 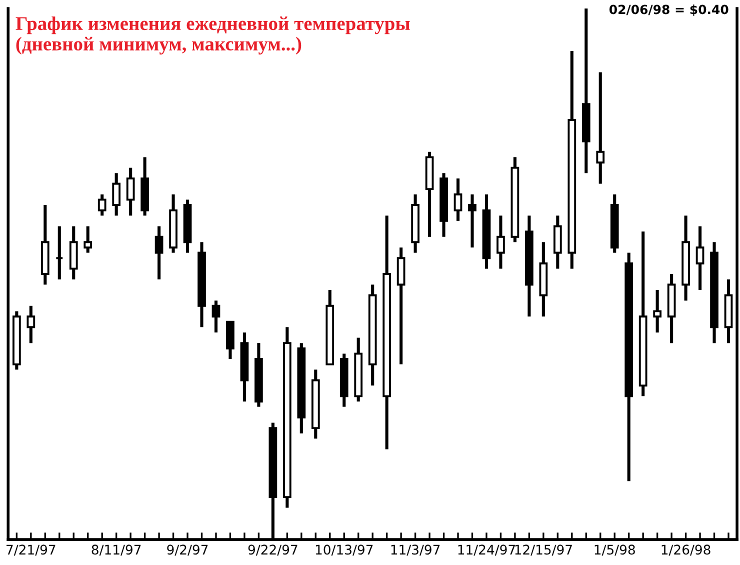 I want to click on x-tick-label: 7/21/97, so click(x=31, y=550).